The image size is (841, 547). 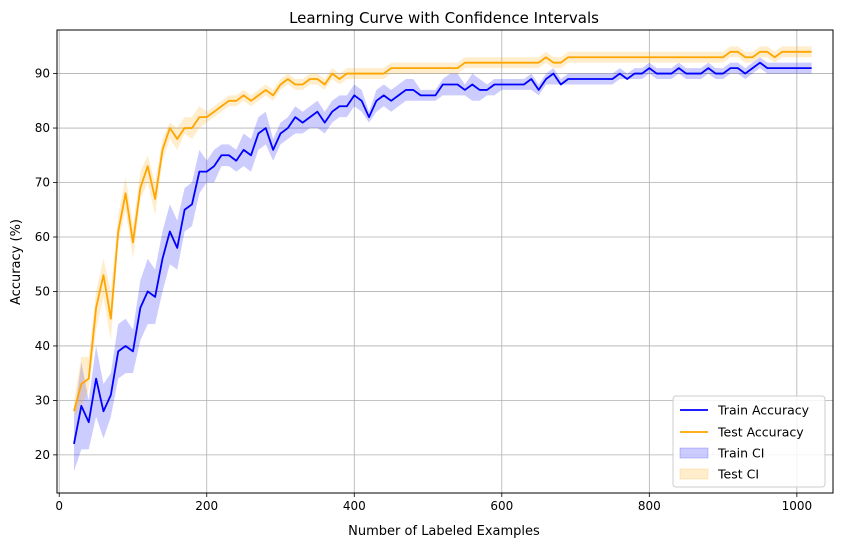 I want to click on legend-swatch-train-ci, so click(x=694, y=453).